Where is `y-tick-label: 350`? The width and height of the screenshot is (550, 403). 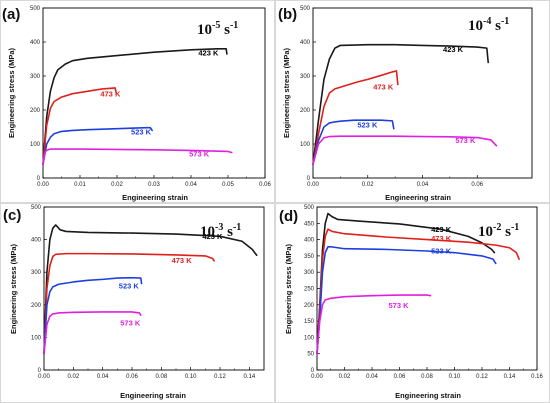 y-tick-label: 350 is located at coordinates (309, 257).